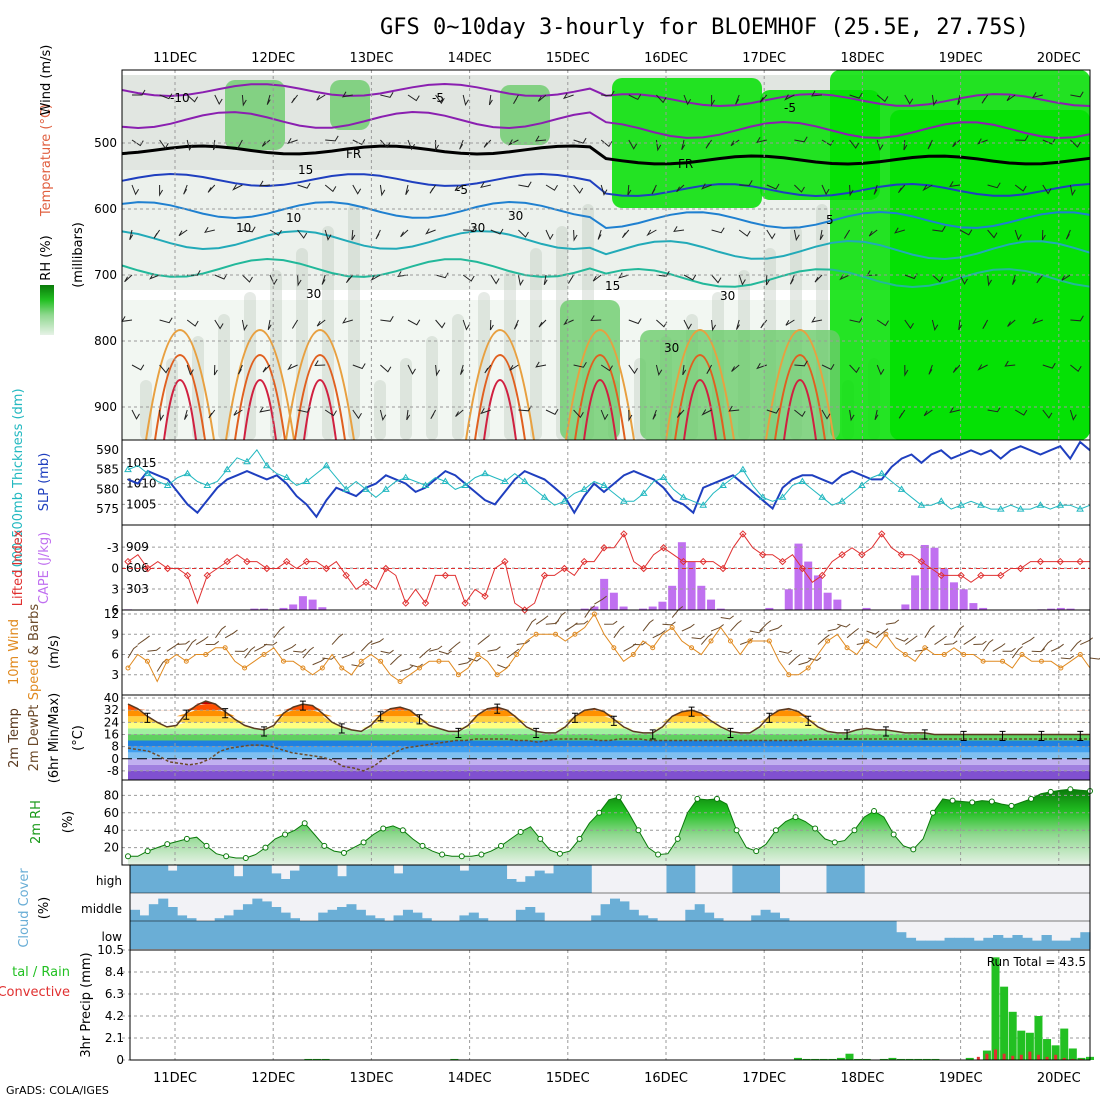 Image resolution: width=1100 pixels, height=1100 pixels. I want to click on temperature-band, so click(609, 731).